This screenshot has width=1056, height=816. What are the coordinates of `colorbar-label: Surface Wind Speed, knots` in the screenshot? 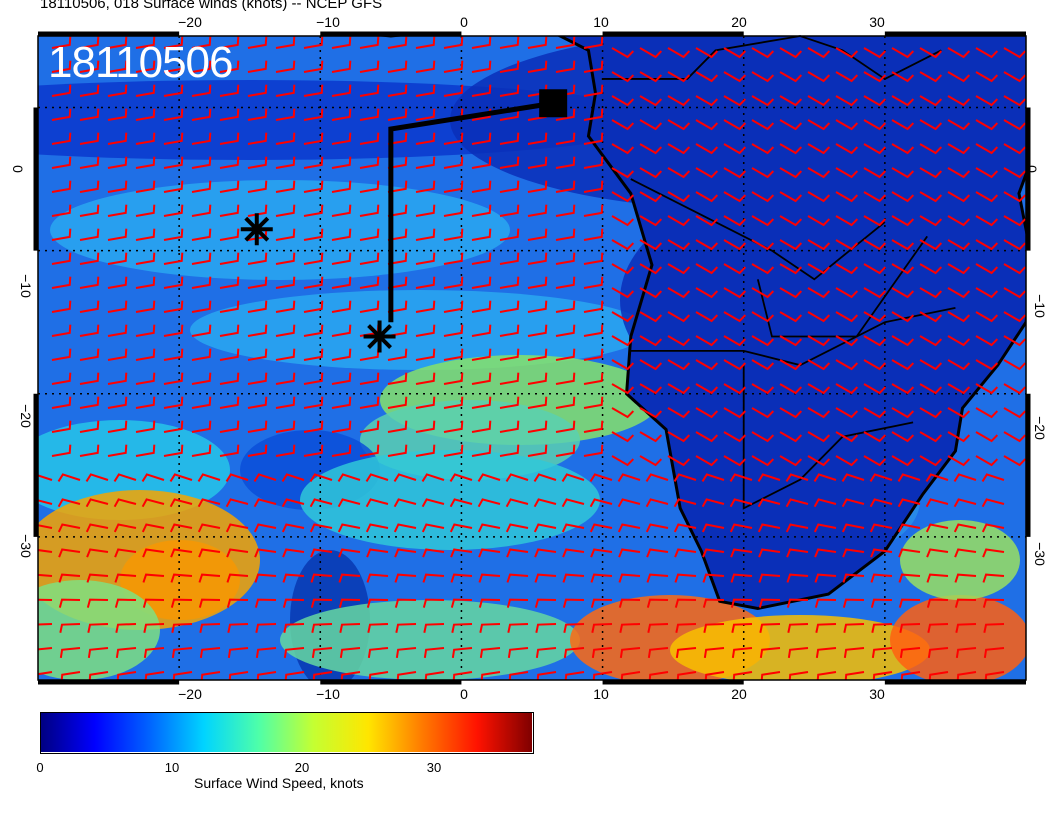 It's located at (279, 783).